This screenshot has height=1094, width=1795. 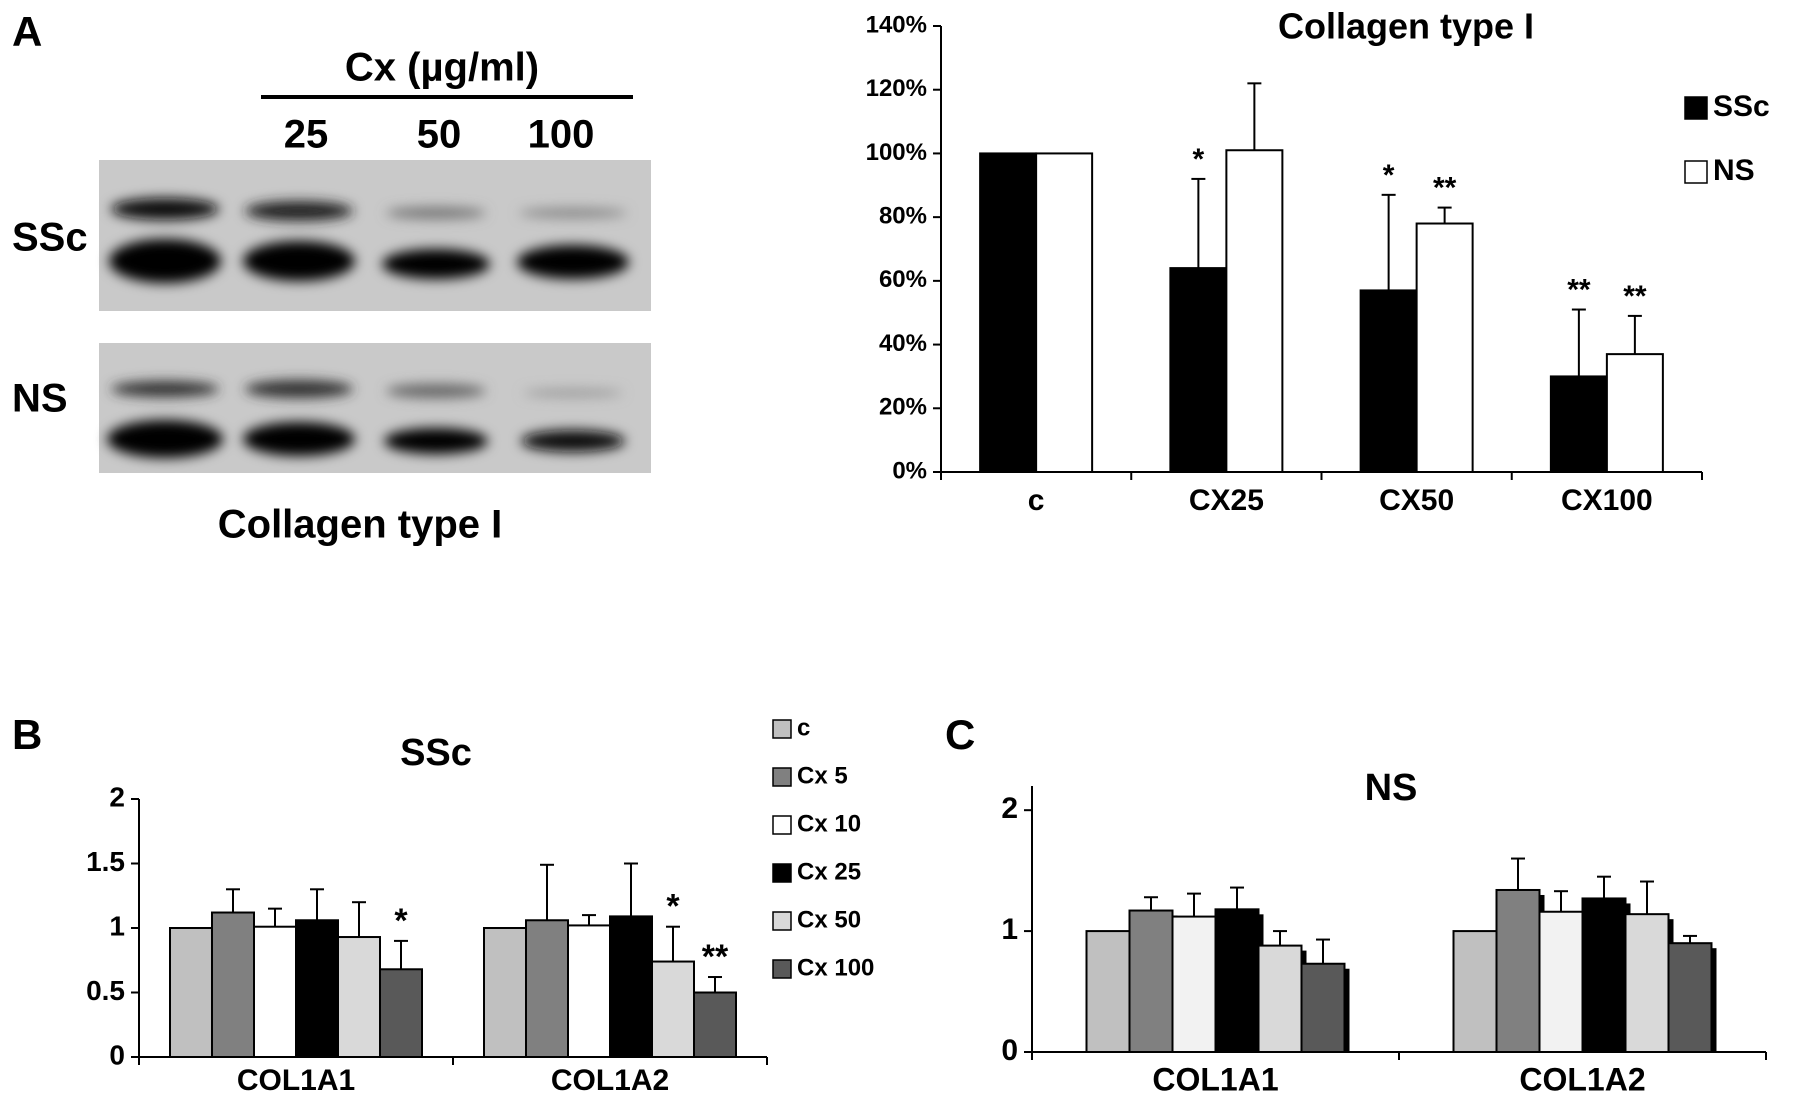 What do you see at coordinates (436, 753) in the screenshot?
I see `chart-title: SSc` at bounding box center [436, 753].